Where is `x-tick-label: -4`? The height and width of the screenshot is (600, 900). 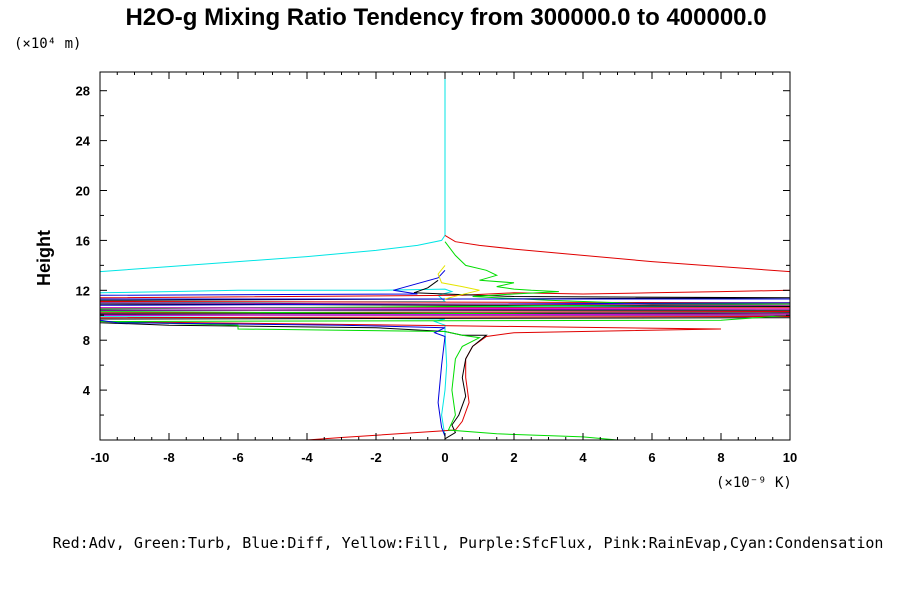 x-tick-label: -4 is located at coordinates (307, 457).